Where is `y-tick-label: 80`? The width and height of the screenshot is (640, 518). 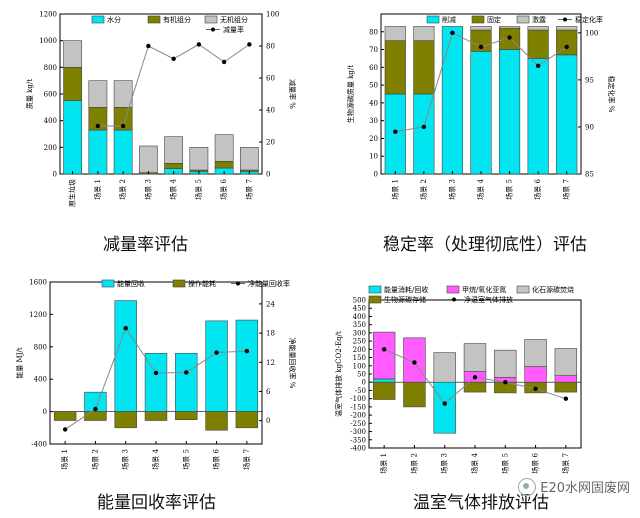
y-tick-label: 80 is located at coordinates (373, 32).